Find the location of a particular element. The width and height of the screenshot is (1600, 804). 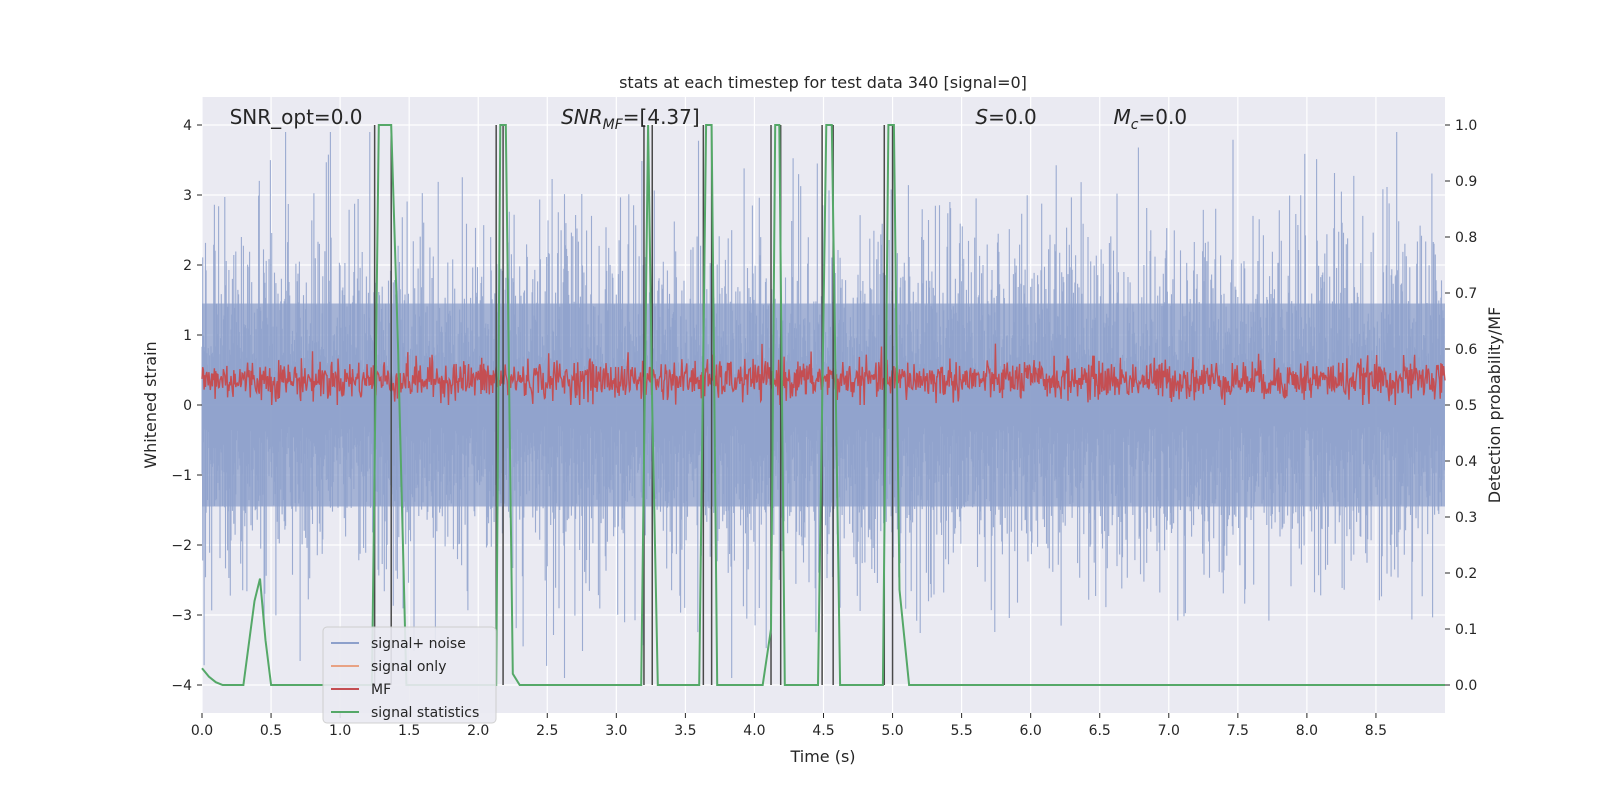

y-tick-label: −2 is located at coordinates (181, 546).